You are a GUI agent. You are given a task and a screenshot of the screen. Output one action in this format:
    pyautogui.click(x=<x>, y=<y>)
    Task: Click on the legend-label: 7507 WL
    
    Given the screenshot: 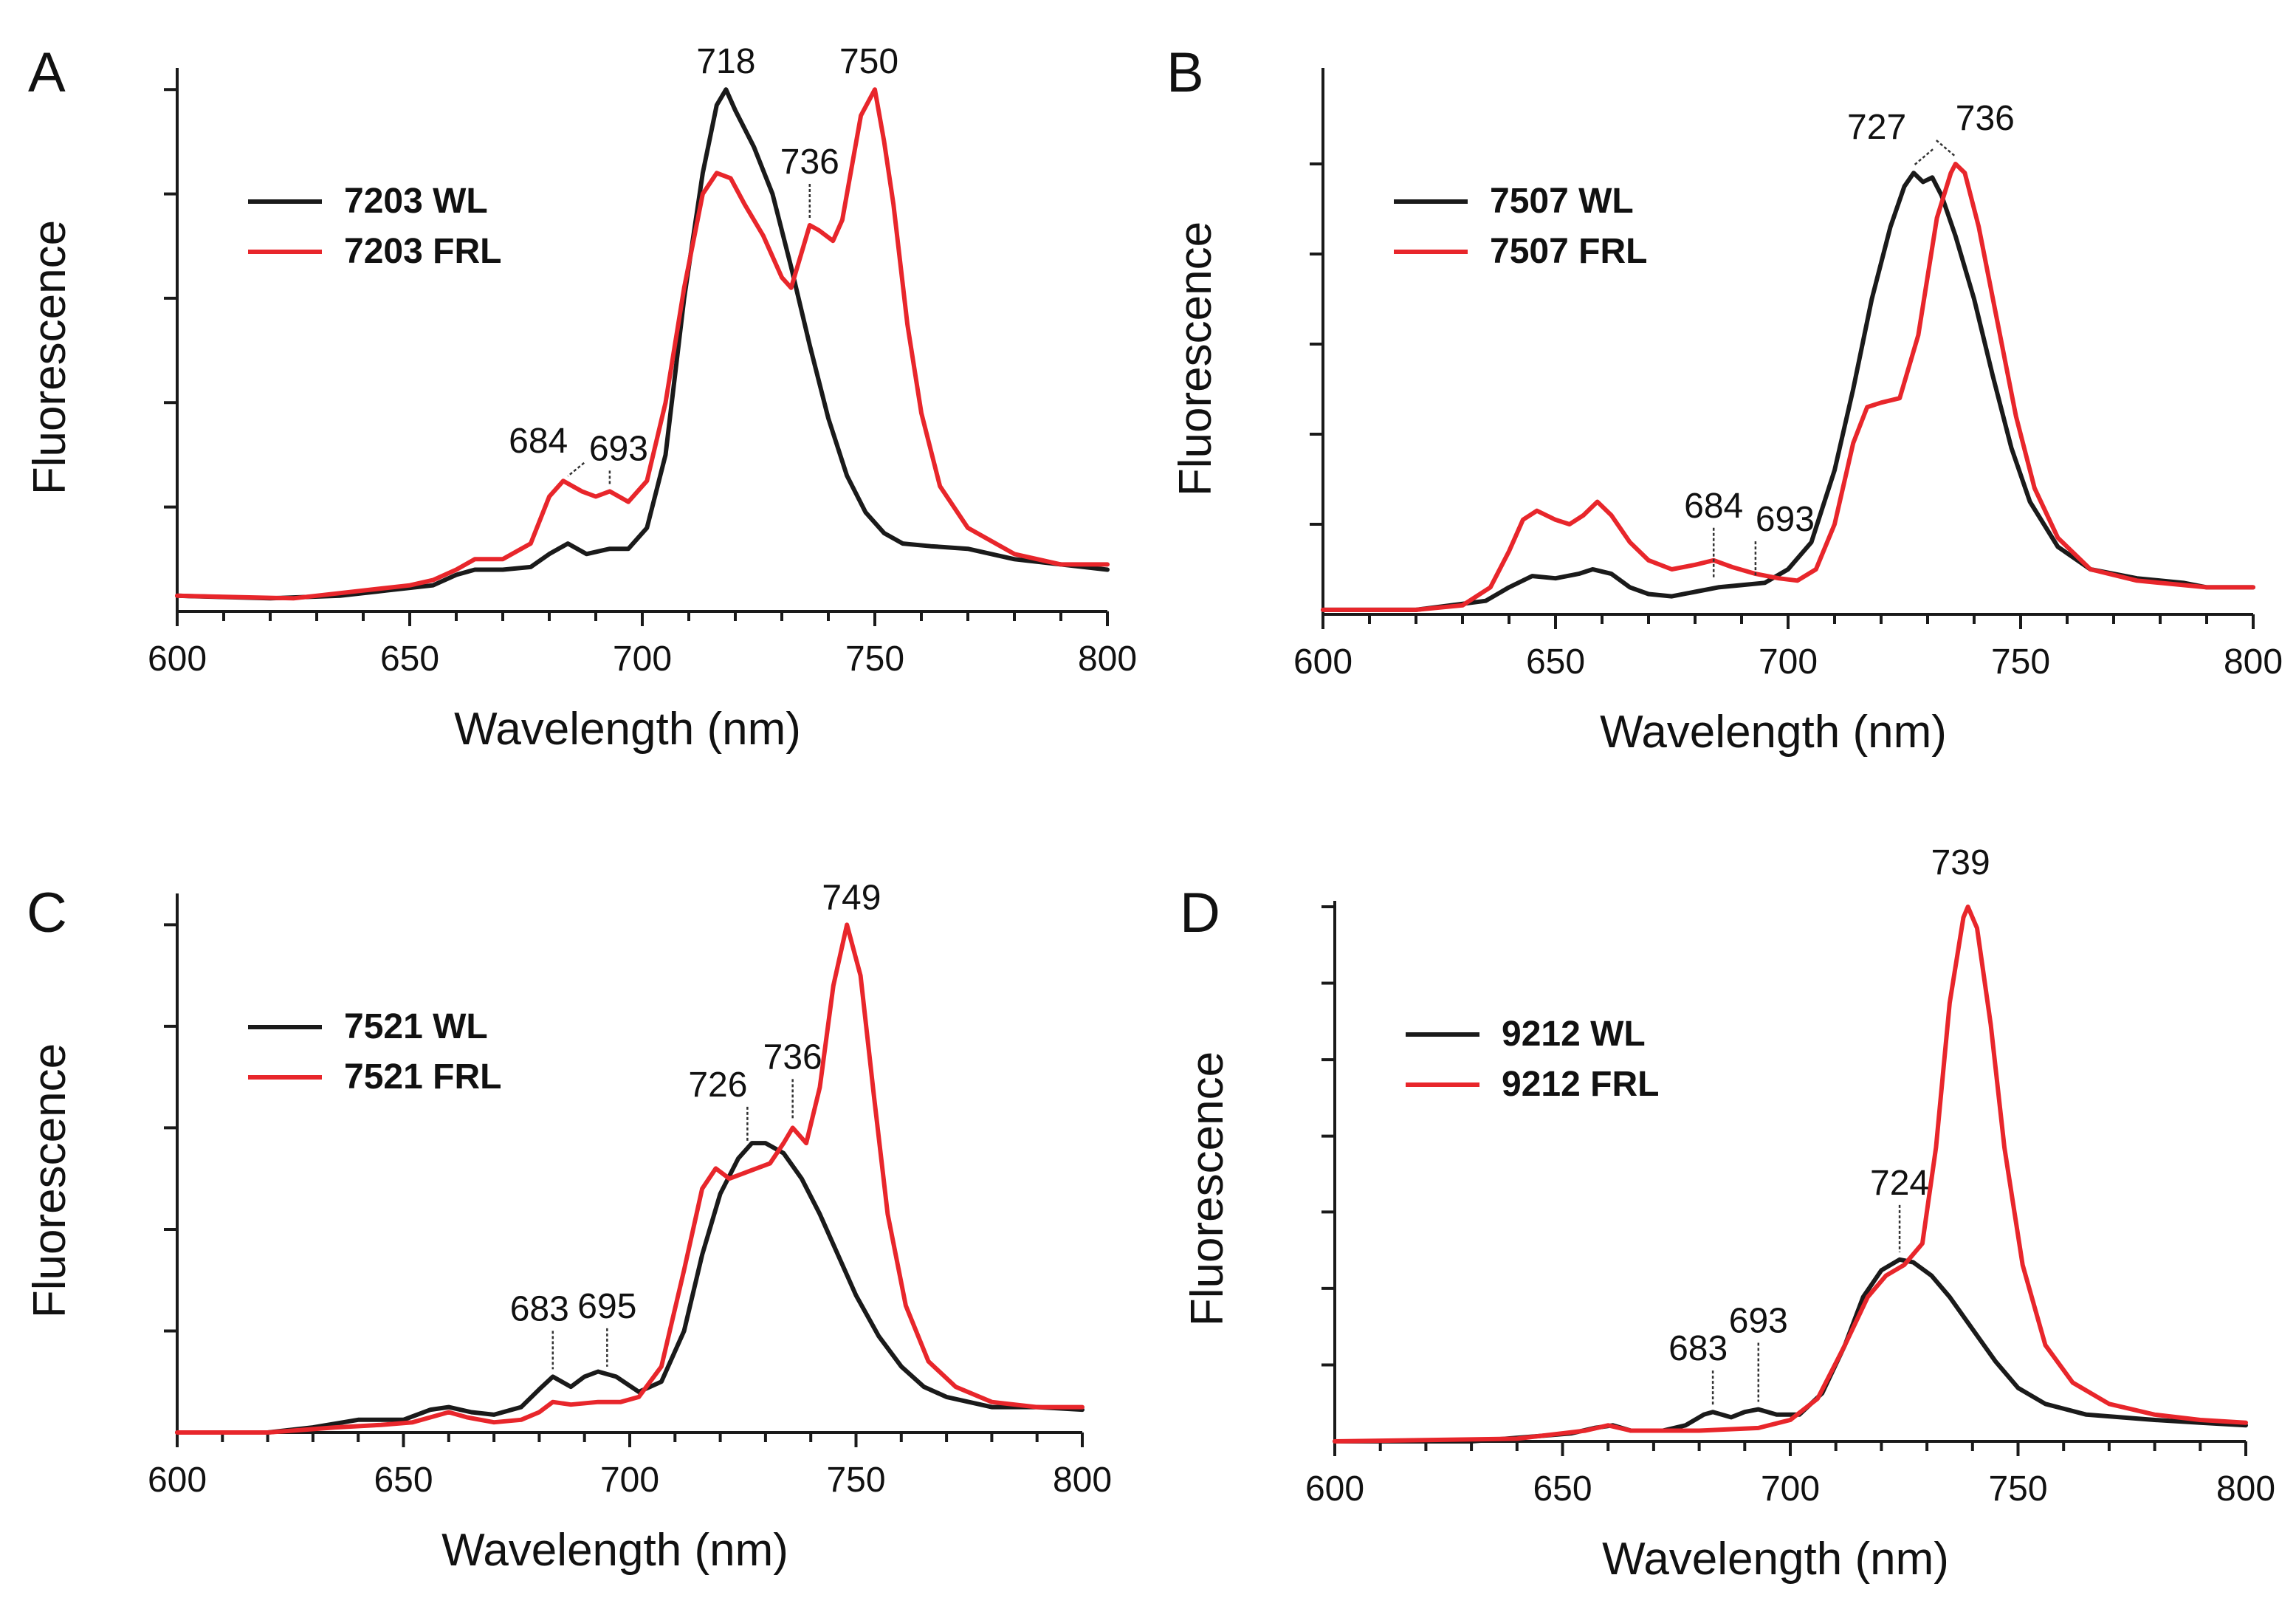 What is the action you would take?
    pyautogui.click(x=1562, y=201)
    